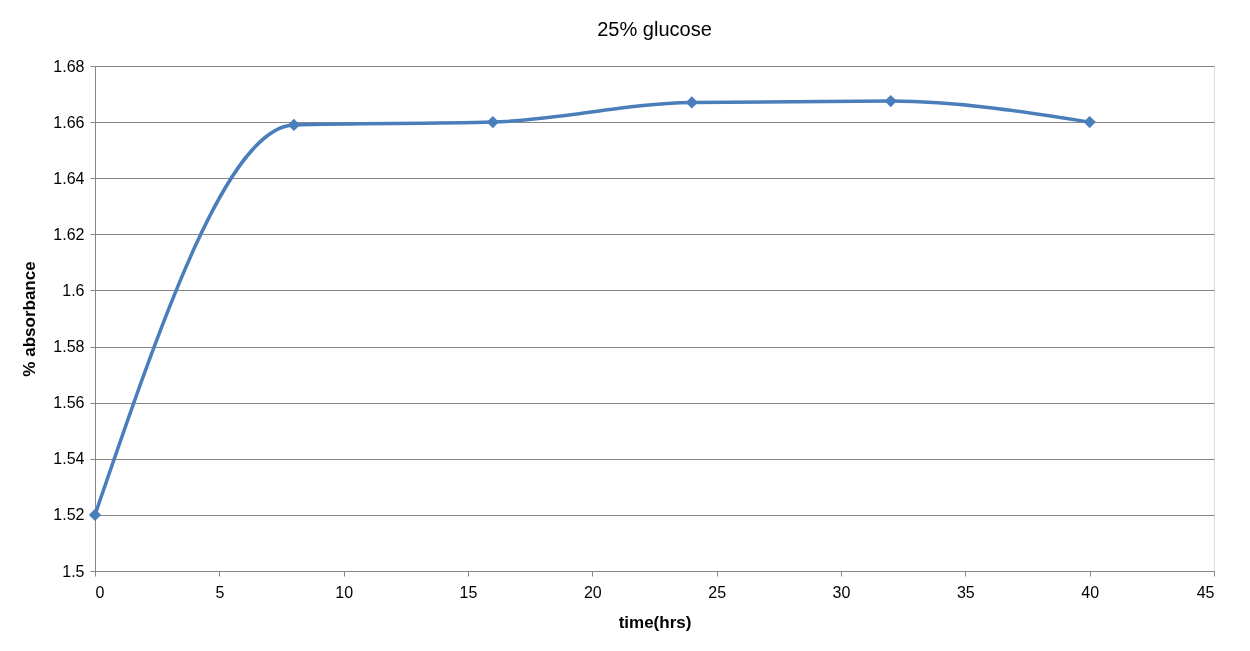 The width and height of the screenshot is (1250, 651). What do you see at coordinates (69, 347) in the screenshot?
I see `y-tick-label: 1.58` at bounding box center [69, 347].